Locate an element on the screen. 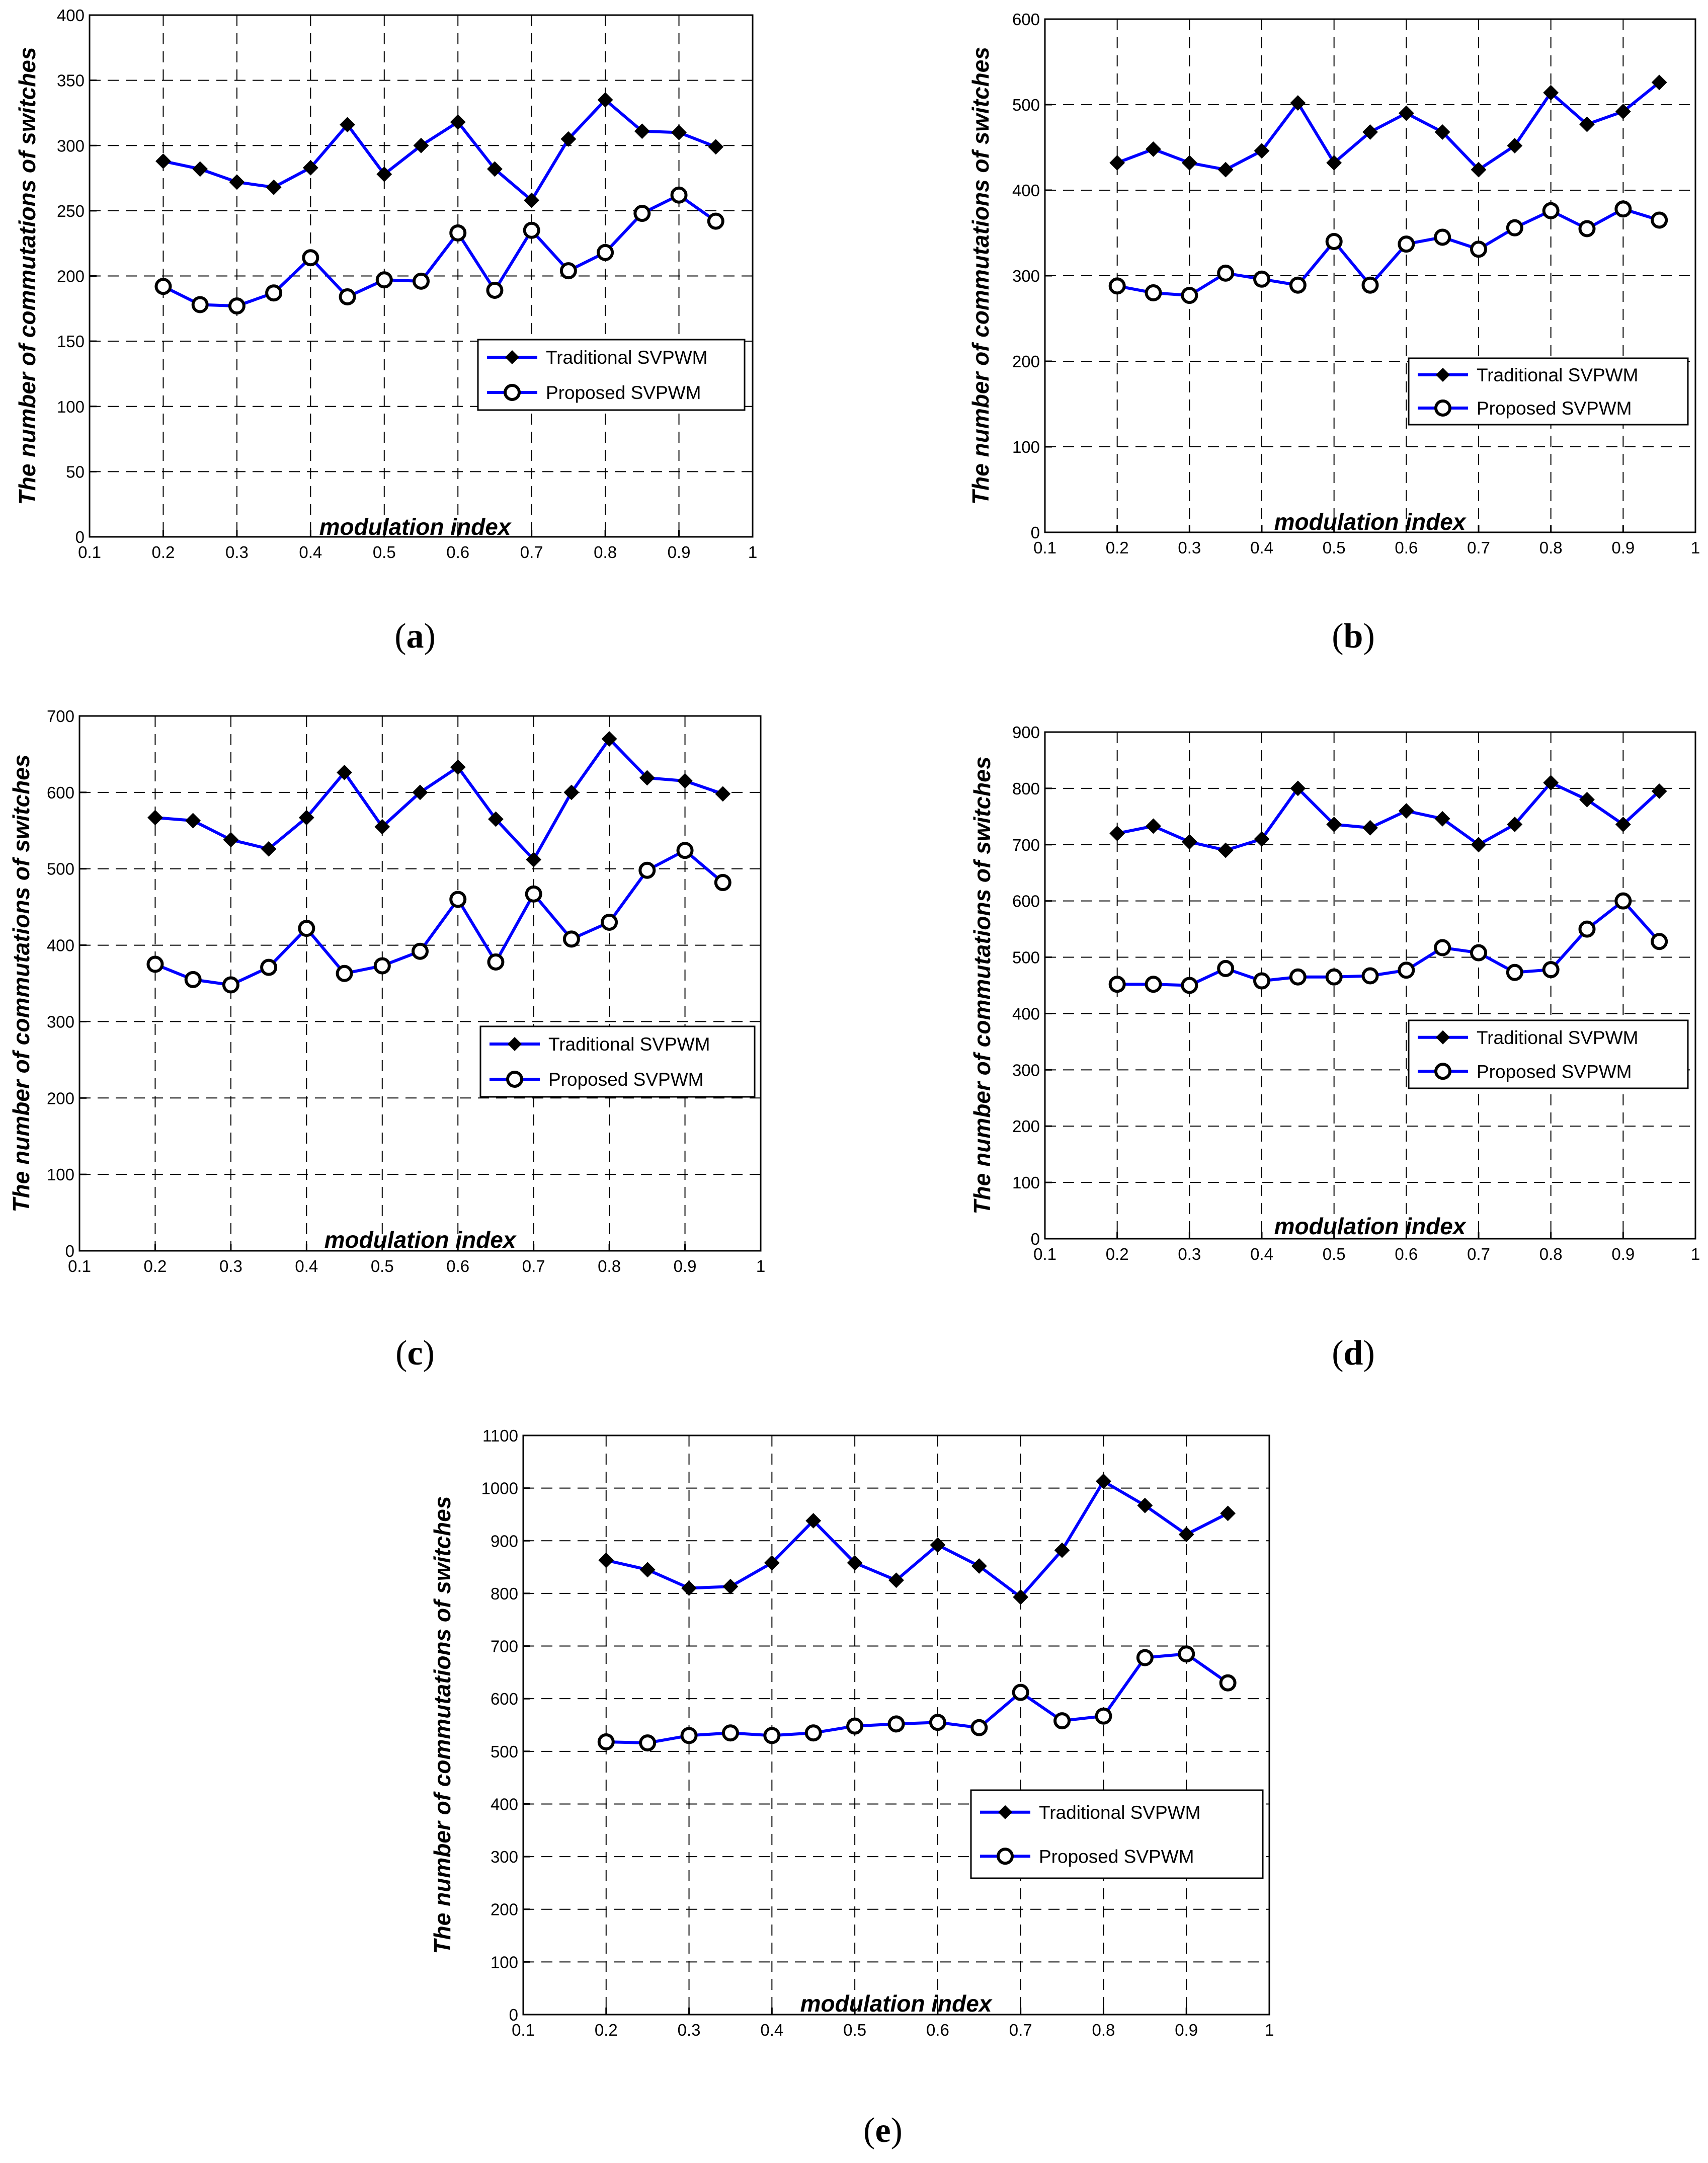  ytick-label-a-1: 50 is located at coordinates (75, 472).